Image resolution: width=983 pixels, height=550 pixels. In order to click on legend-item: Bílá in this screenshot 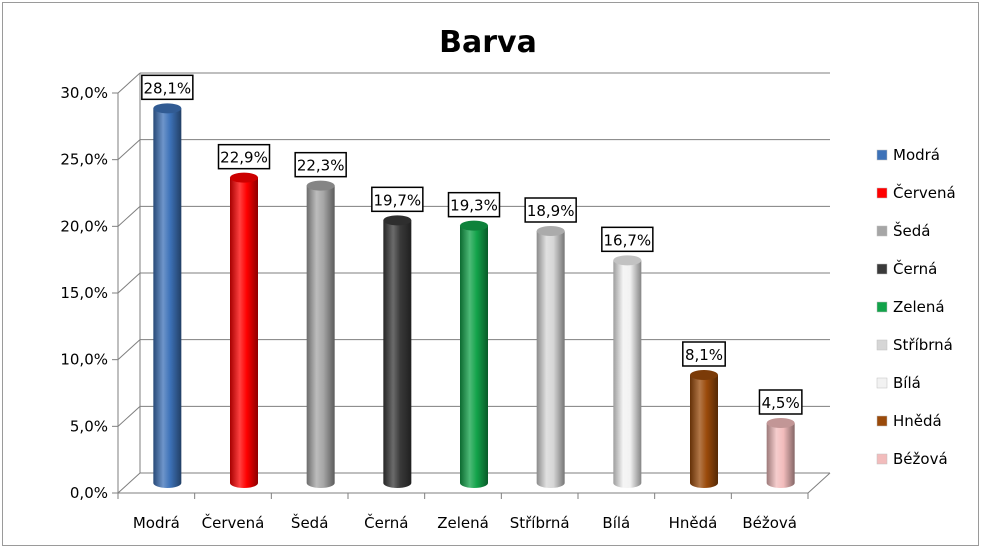, I will do `click(898, 383)`.